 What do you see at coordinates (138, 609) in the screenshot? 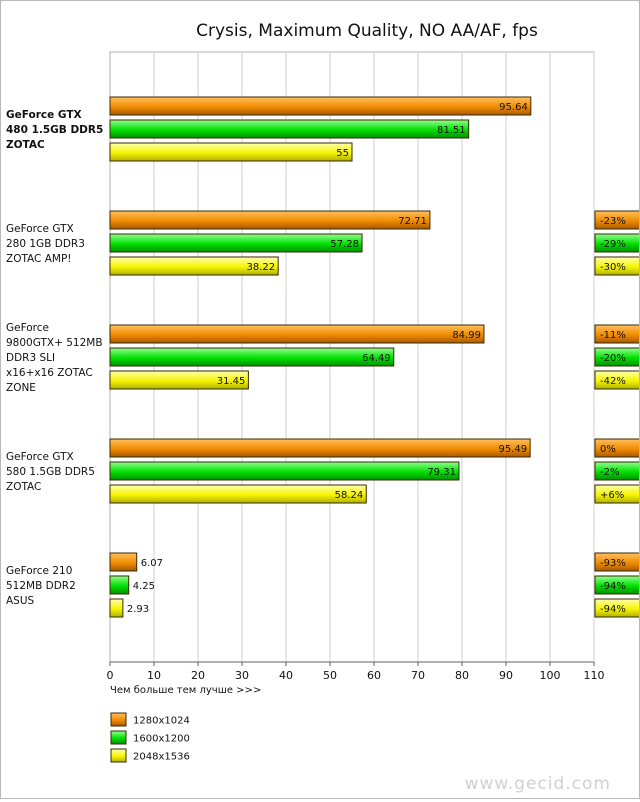
I see `bar-value-label: 2.93` at bounding box center [138, 609].